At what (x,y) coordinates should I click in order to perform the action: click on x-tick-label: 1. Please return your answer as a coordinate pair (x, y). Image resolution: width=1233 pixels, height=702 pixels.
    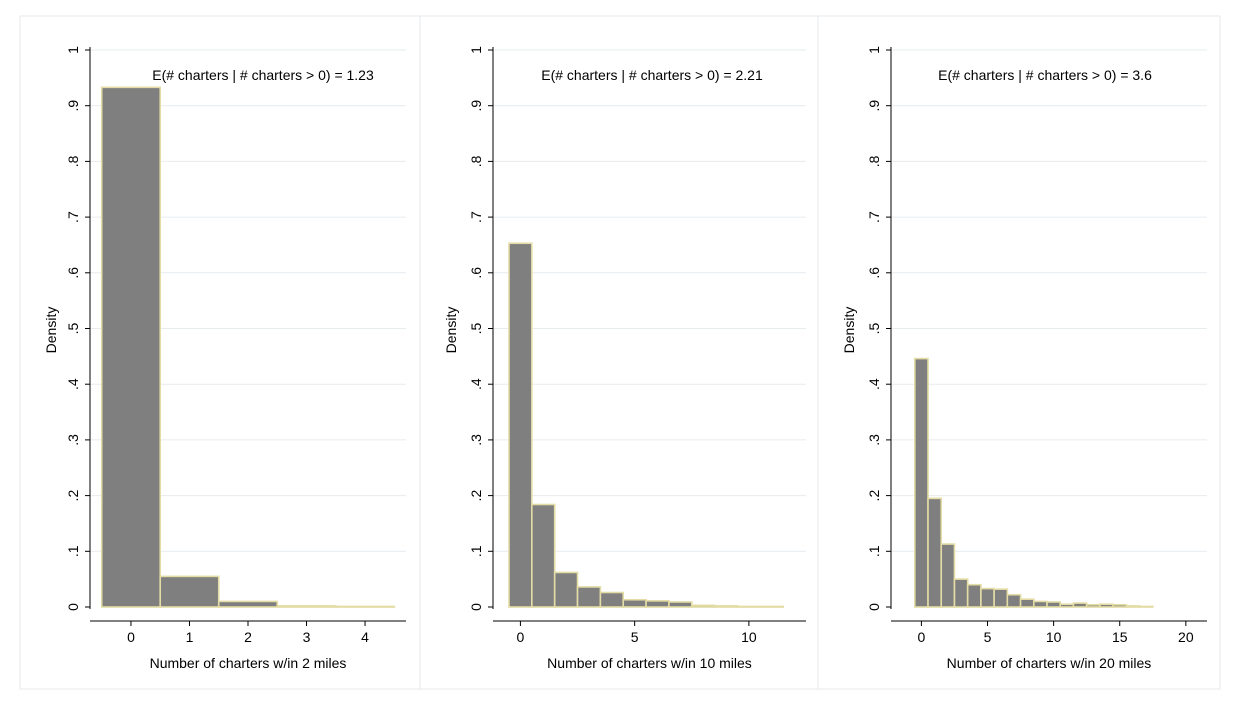
    Looking at the image, I should click on (190, 637).